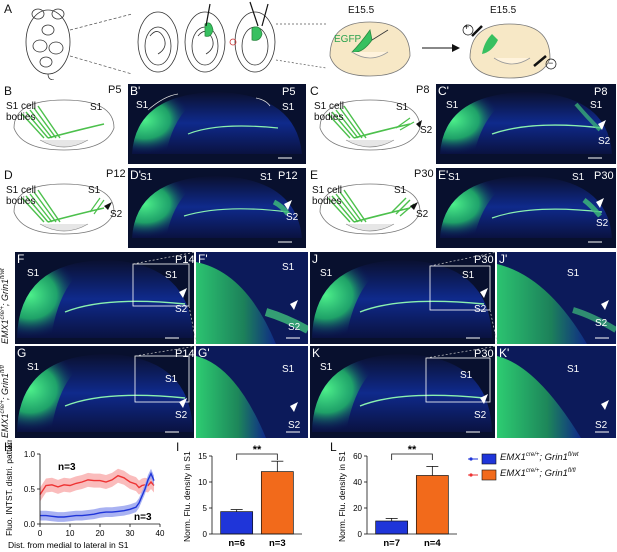  Describe the element at coordinates (578, 177) in the screenshot. I see `ep-s1b: S1` at that location.